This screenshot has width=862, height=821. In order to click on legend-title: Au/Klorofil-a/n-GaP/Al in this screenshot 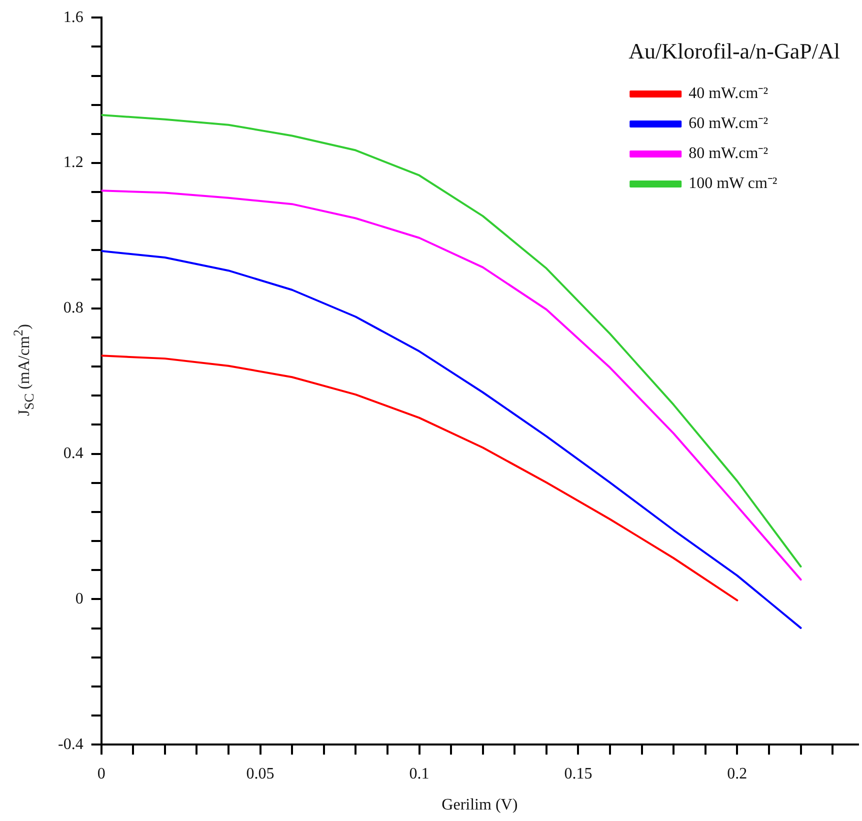, I will do `click(734, 51)`.